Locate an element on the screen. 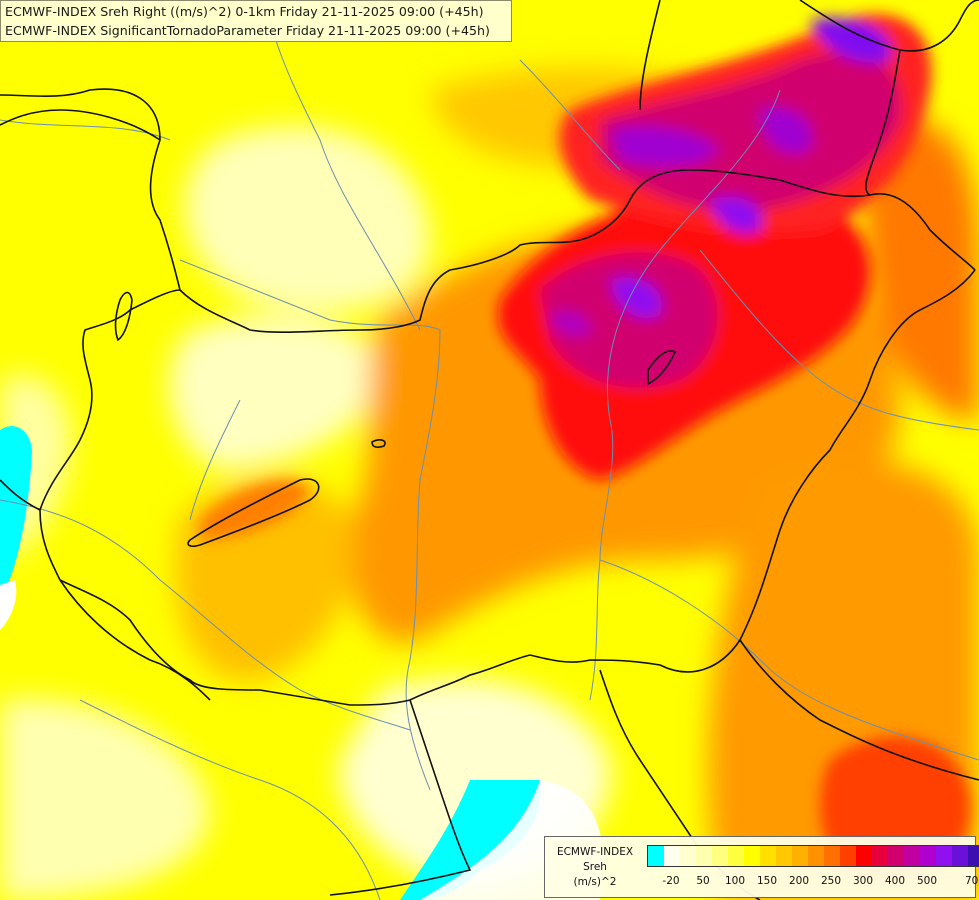 Image resolution: width=979 pixels, height=900 pixels. orange-southwest-lake is located at coordinates (255, 510).